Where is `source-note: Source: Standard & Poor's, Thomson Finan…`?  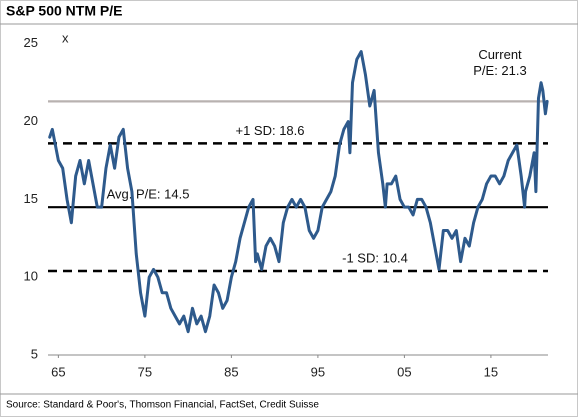 source-note: Source: Standard & Poor's, Thomson Finan… is located at coordinates (162, 405).